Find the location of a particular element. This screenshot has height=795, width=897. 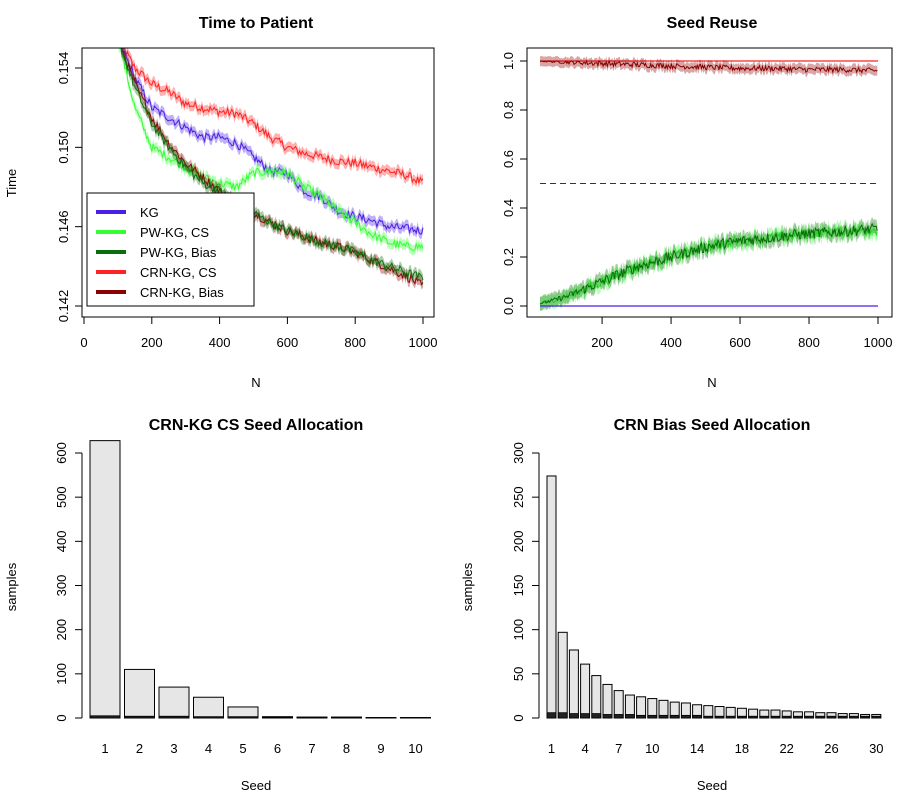

x-tick-label: 4 is located at coordinates (584, 748).